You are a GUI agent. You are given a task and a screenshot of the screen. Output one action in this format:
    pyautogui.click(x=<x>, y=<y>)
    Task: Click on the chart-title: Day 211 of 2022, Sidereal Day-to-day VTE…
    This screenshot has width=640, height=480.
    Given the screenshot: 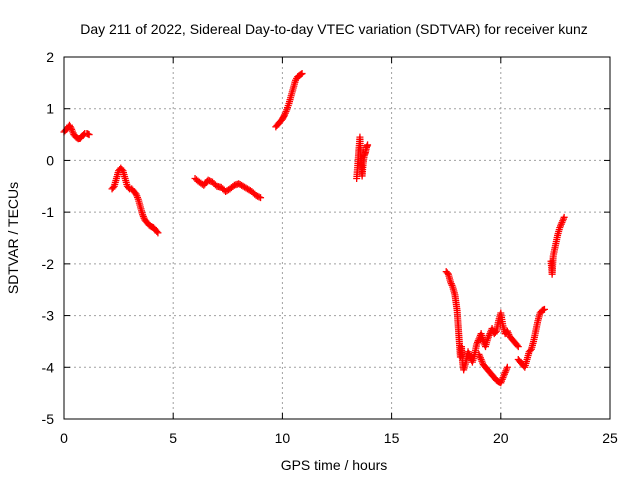 What is the action you would take?
    pyautogui.click(x=334, y=29)
    